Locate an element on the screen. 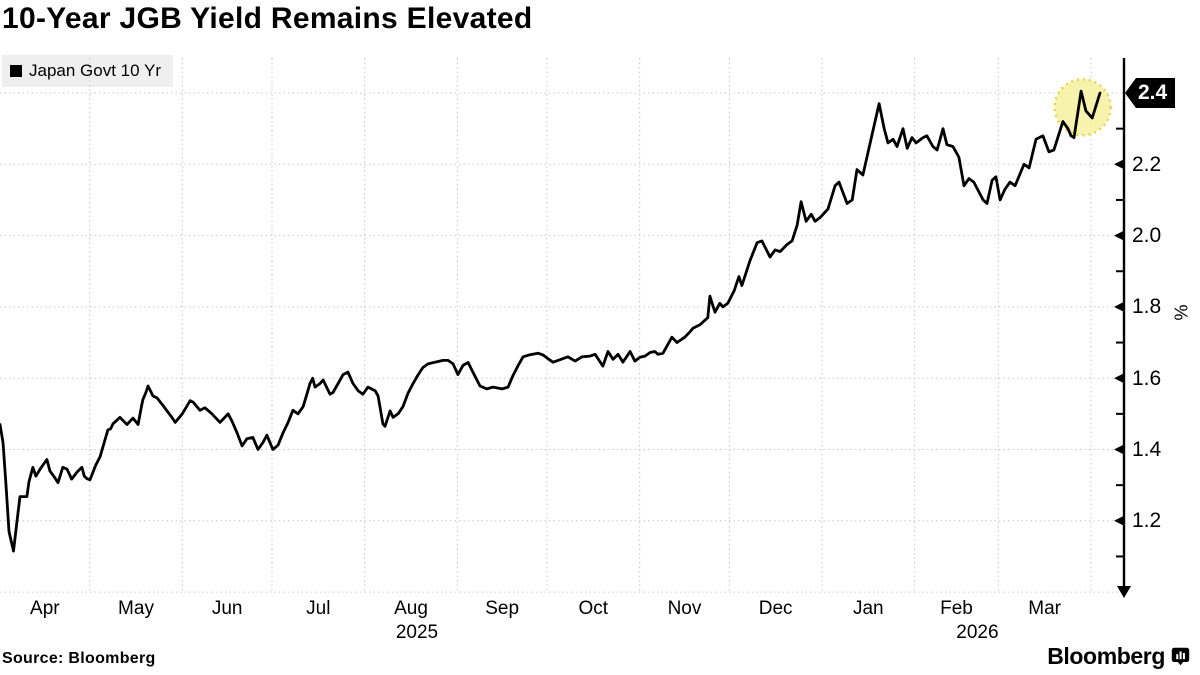 Image resolution: width=1200 pixels, height=675 pixels. source-credit: Source: Bloomberg is located at coordinates (79, 658).